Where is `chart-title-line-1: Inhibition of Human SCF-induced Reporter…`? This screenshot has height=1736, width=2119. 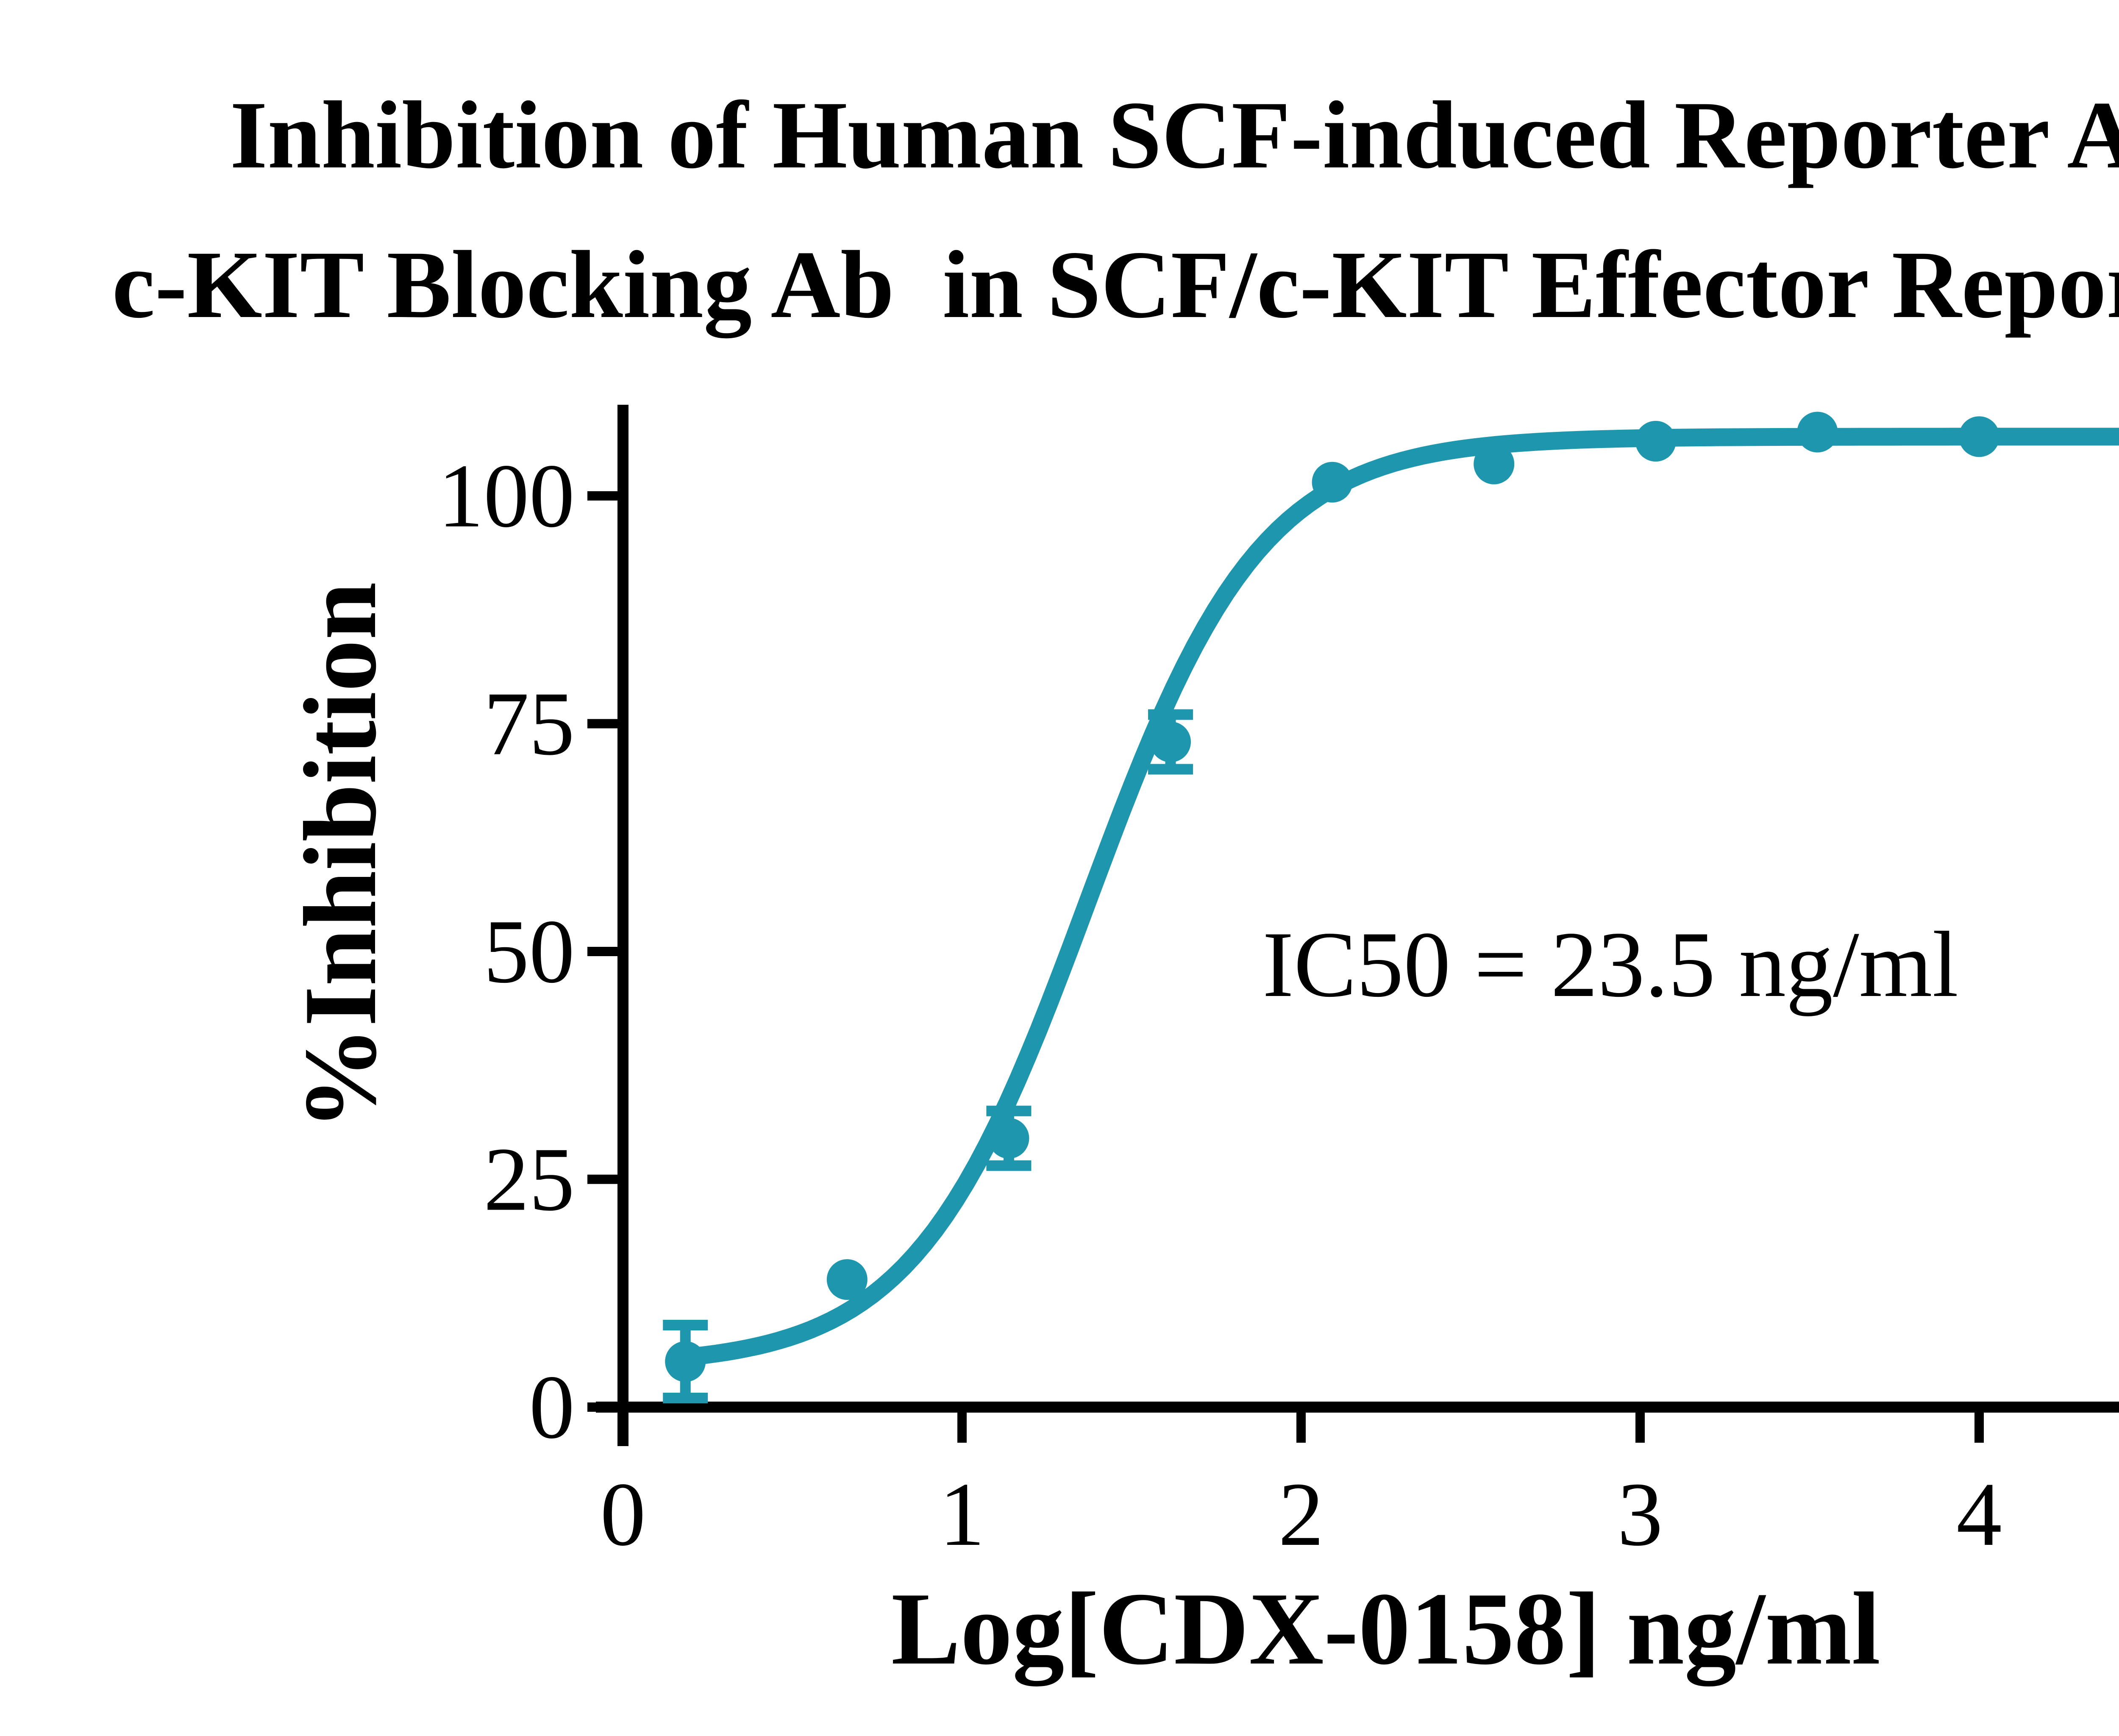
chart-title-line-1: Inhibition of Human SCF-induced Reporter… is located at coordinates (1174, 135).